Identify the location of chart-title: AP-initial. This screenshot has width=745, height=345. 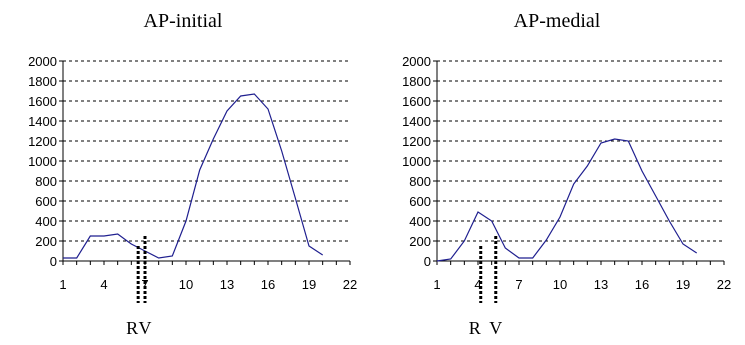
(183, 21).